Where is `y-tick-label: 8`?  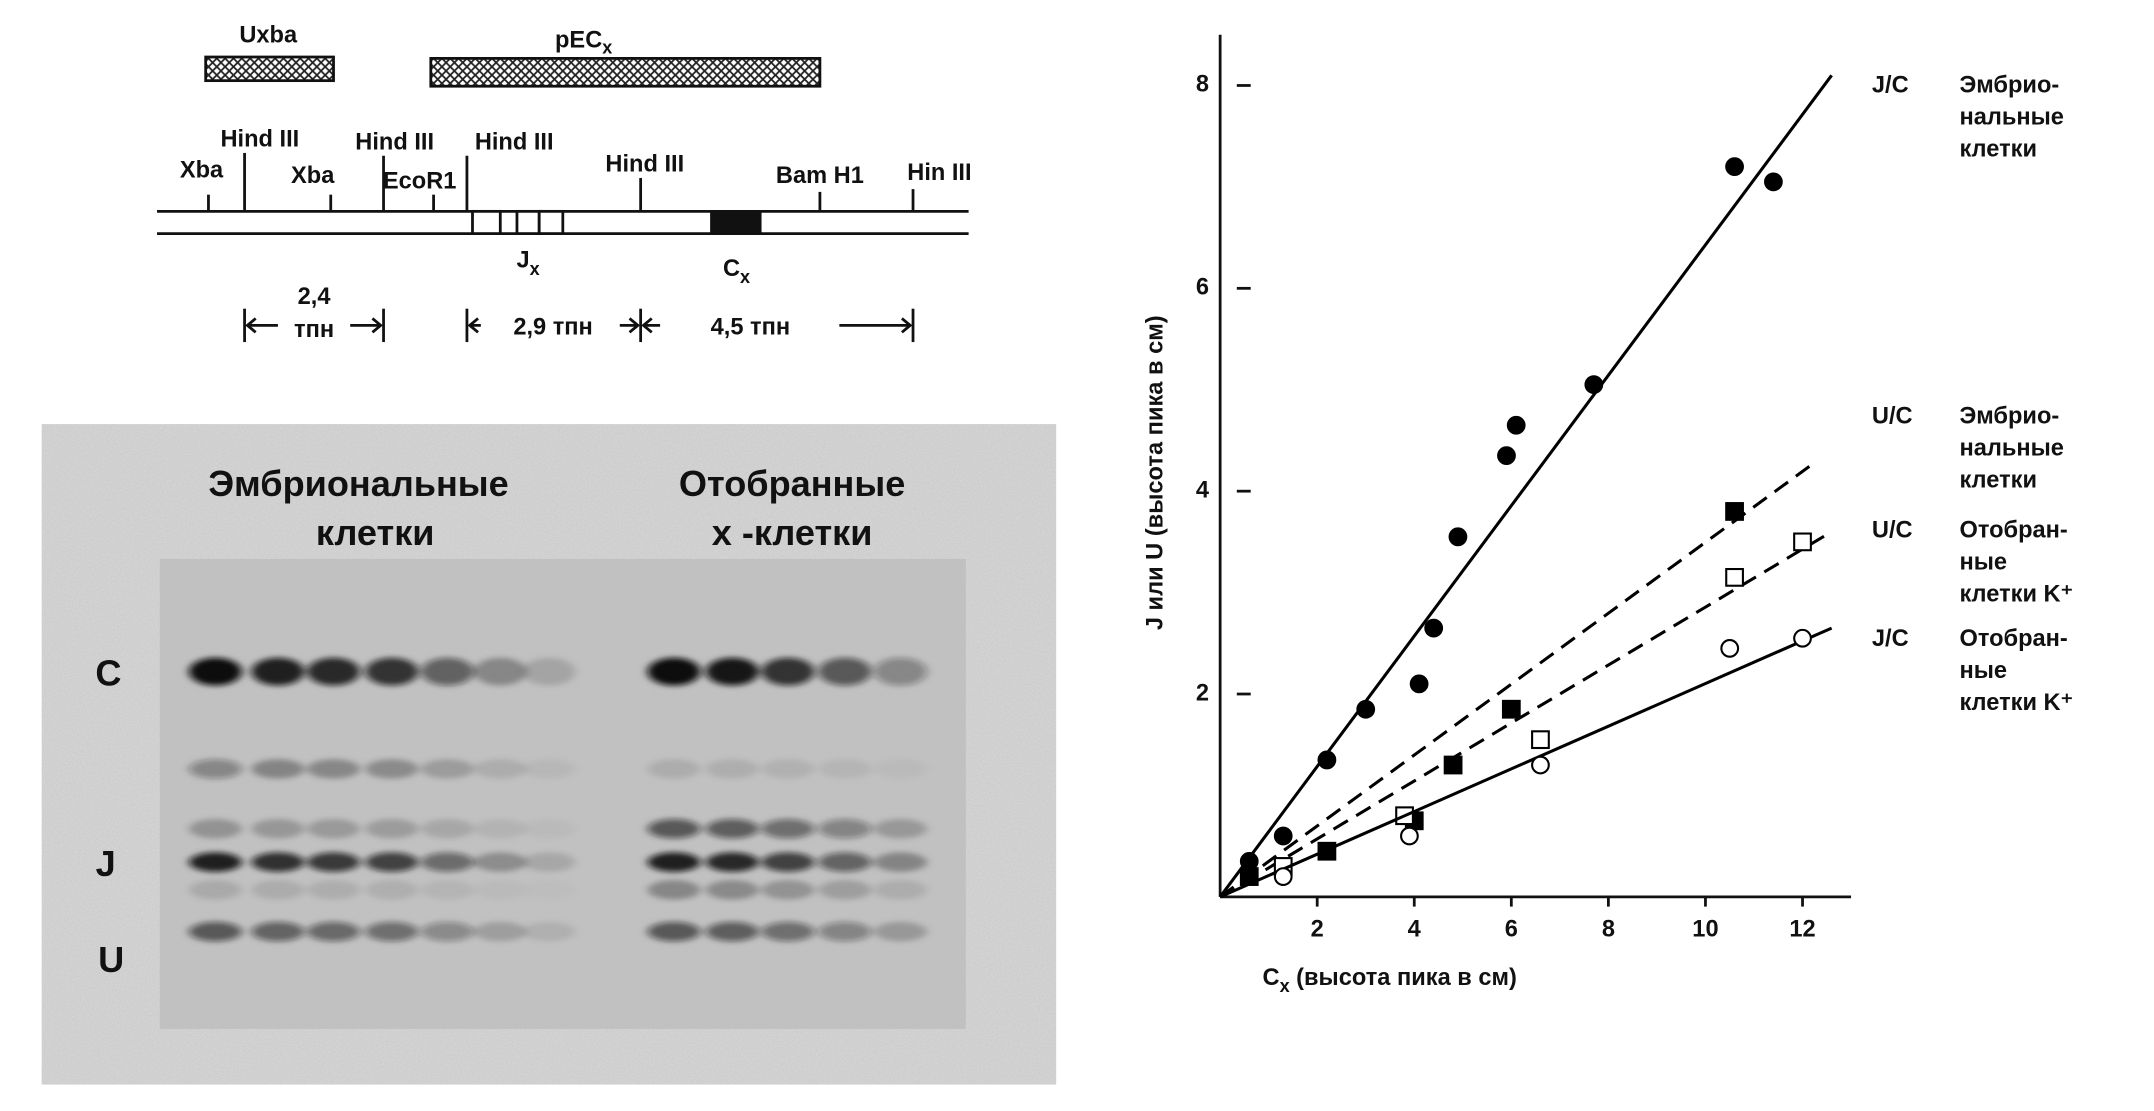 y-tick-label: 8 is located at coordinates (1202, 85).